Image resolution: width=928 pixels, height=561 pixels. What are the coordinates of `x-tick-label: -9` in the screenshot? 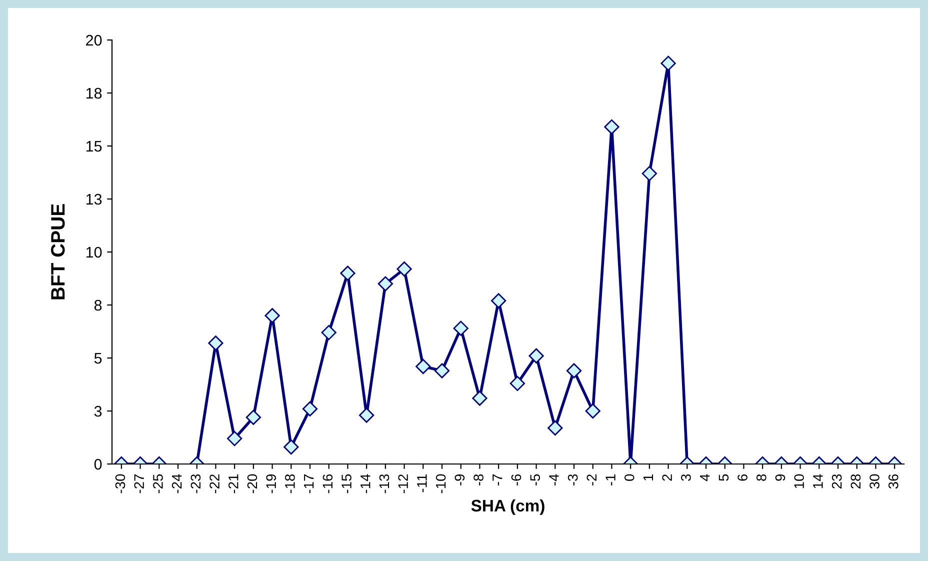 It's located at (459, 480).